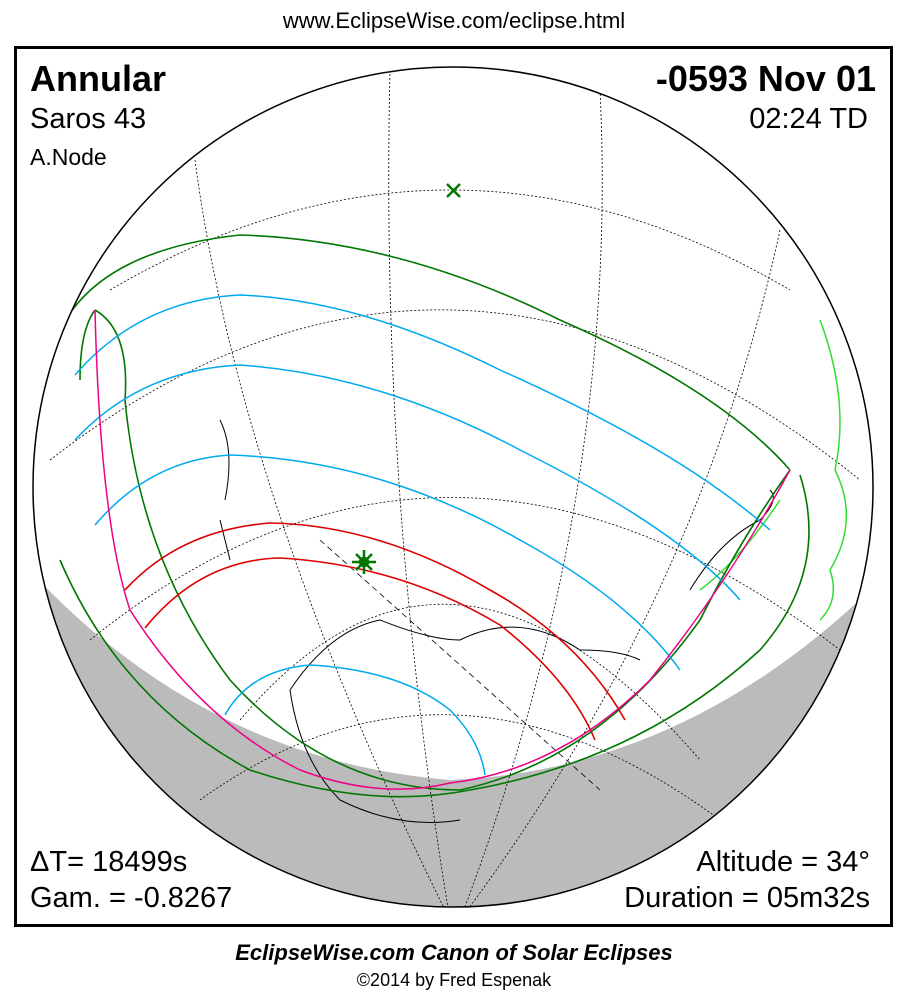 This screenshot has width=908, height=1004. I want to click on eclipse-type: Annular, so click(98, 78).